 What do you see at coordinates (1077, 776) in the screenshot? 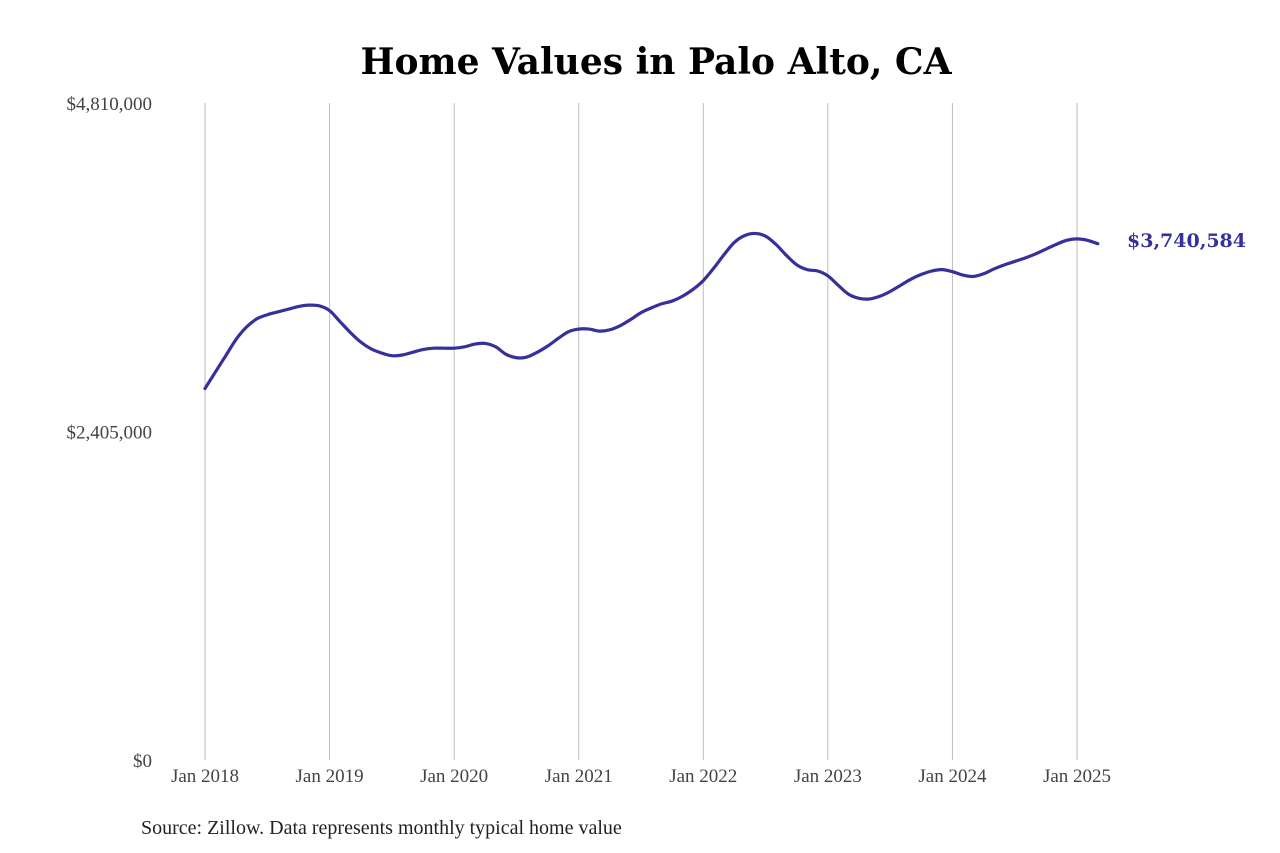
I see `x-tick-label: Jan 2025` at bounding box center [1077, 776].